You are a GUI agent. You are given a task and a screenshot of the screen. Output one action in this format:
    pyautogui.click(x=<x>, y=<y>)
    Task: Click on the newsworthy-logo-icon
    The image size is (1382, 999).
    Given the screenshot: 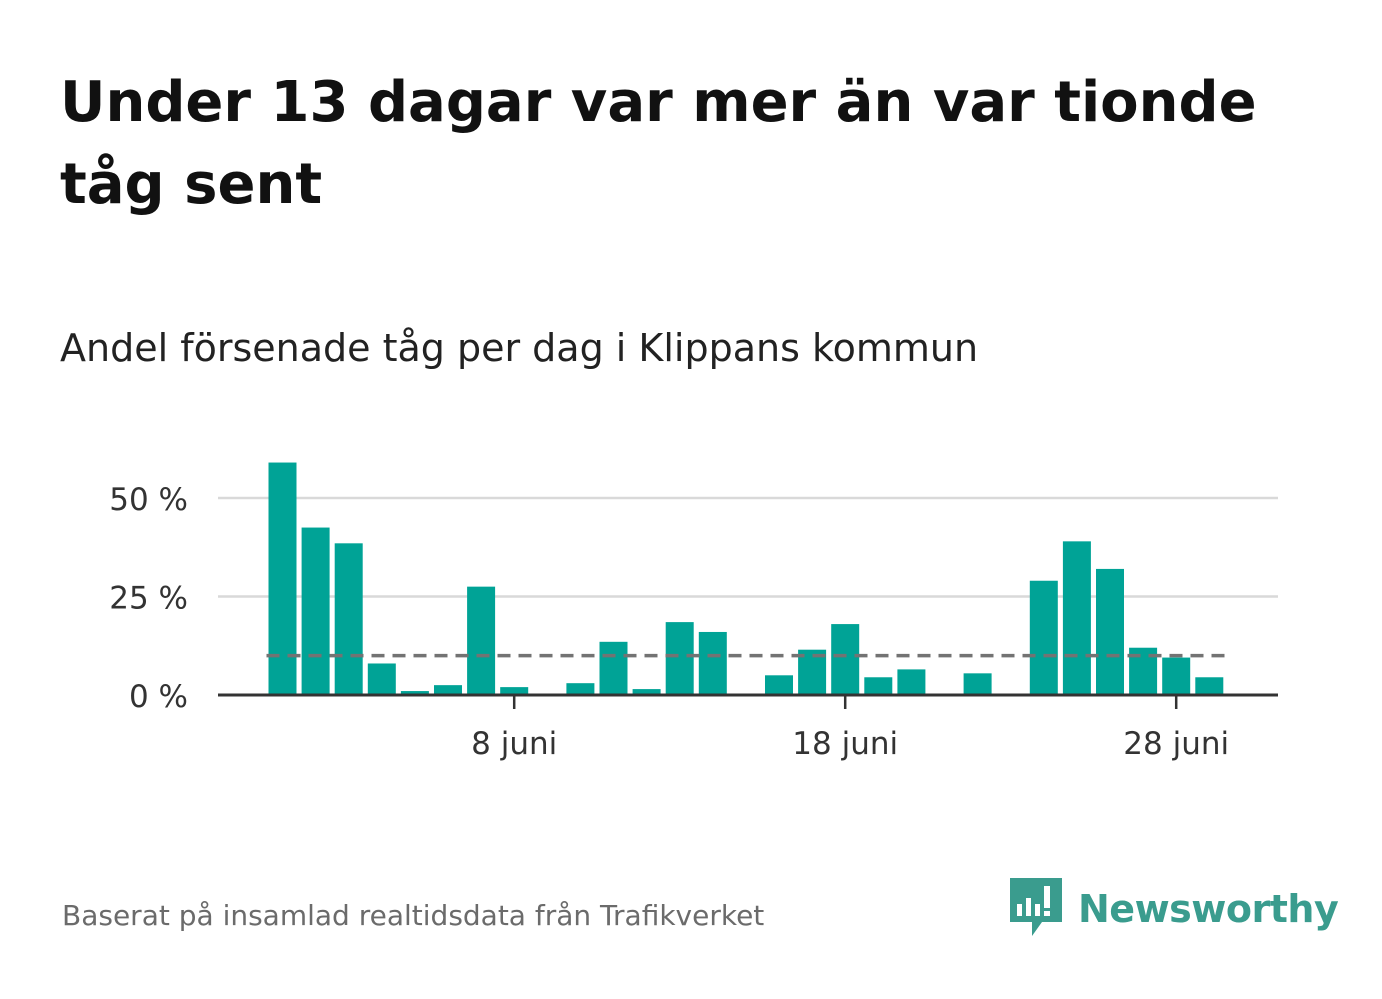 What is the action you would take?
    pyautogui.click(x=1036, y=907)
    